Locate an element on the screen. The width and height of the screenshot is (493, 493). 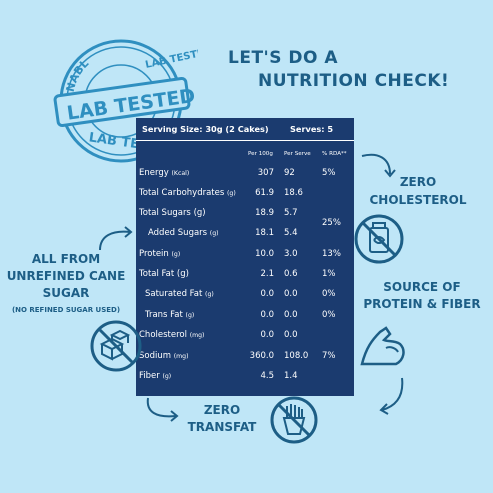
value-rda: 7% is located at coordinates (329, 356).